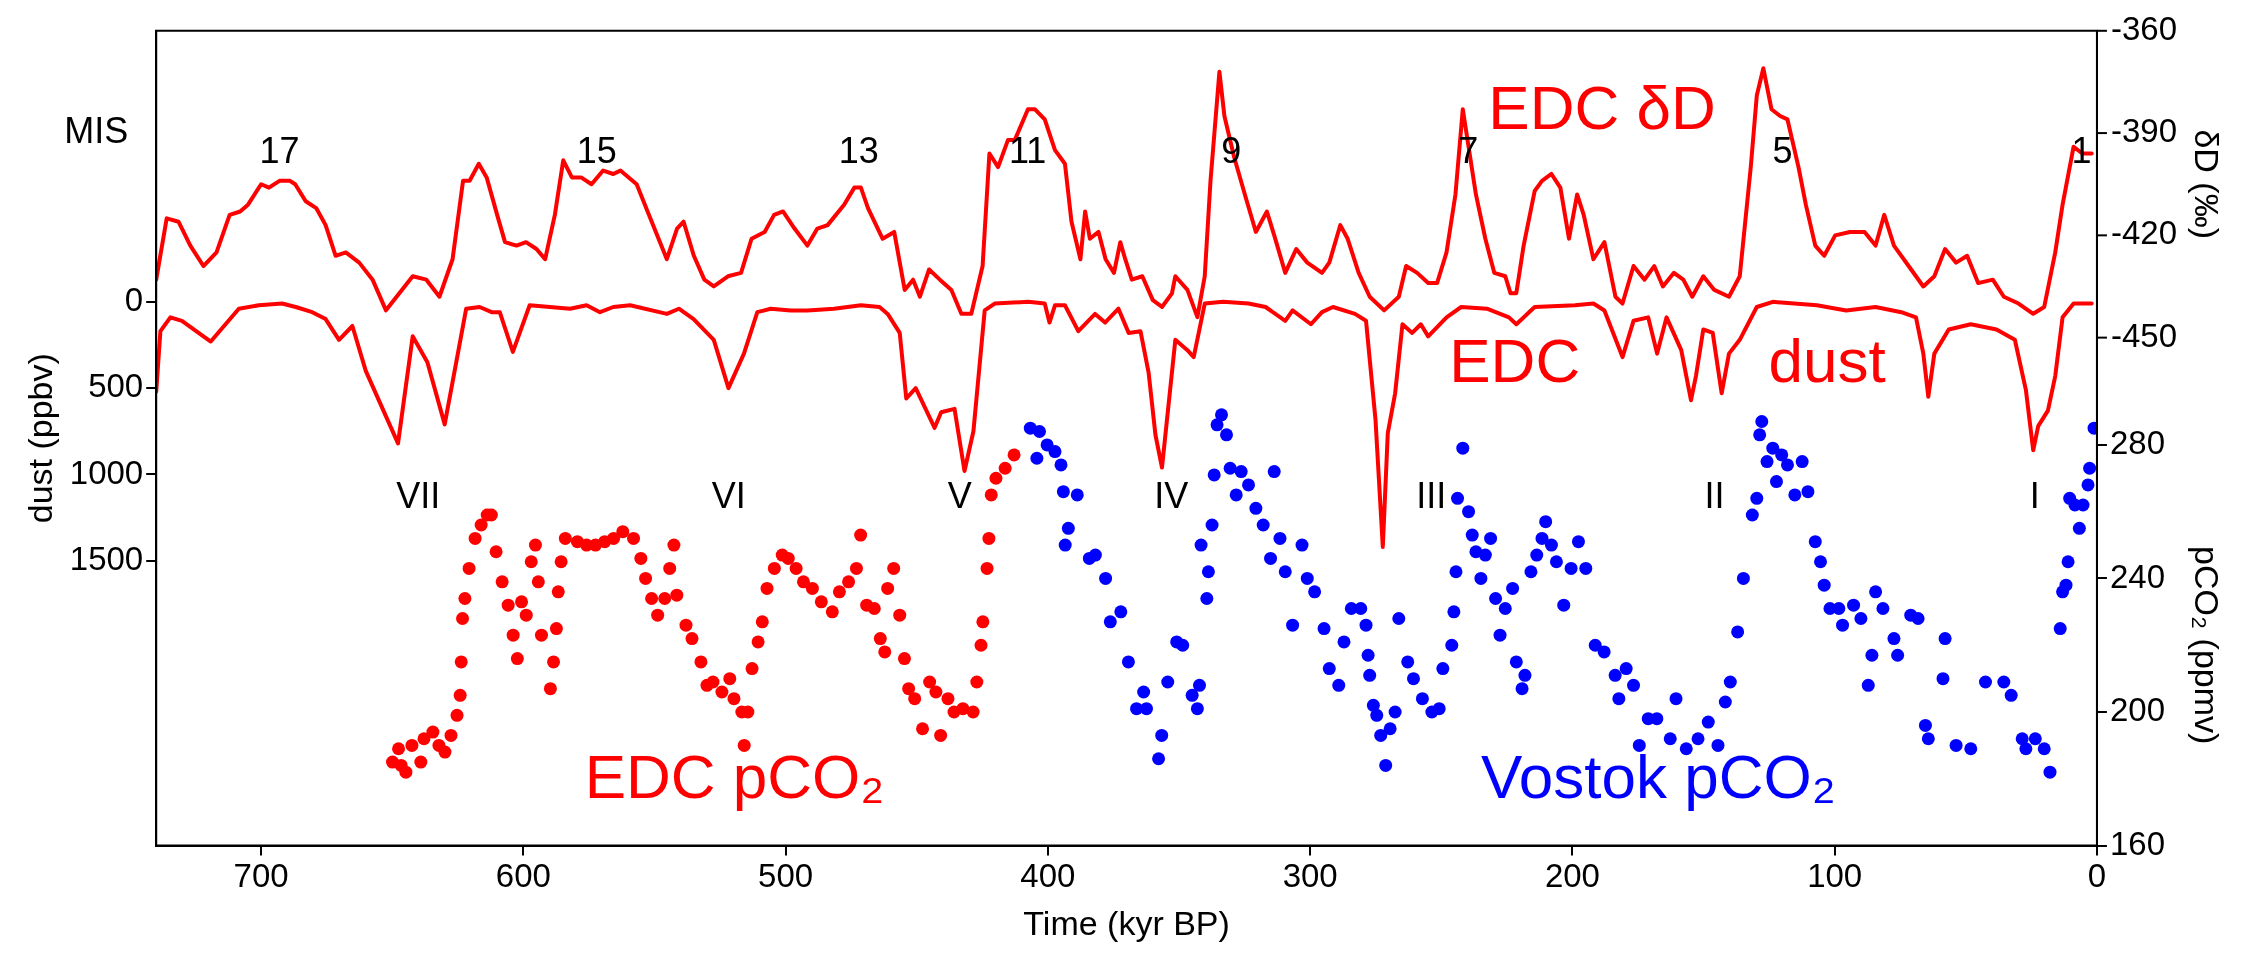  Describe the element at coordinates (1572, 876) in the screenshot. I see `x-tick-label: 200` at that location.